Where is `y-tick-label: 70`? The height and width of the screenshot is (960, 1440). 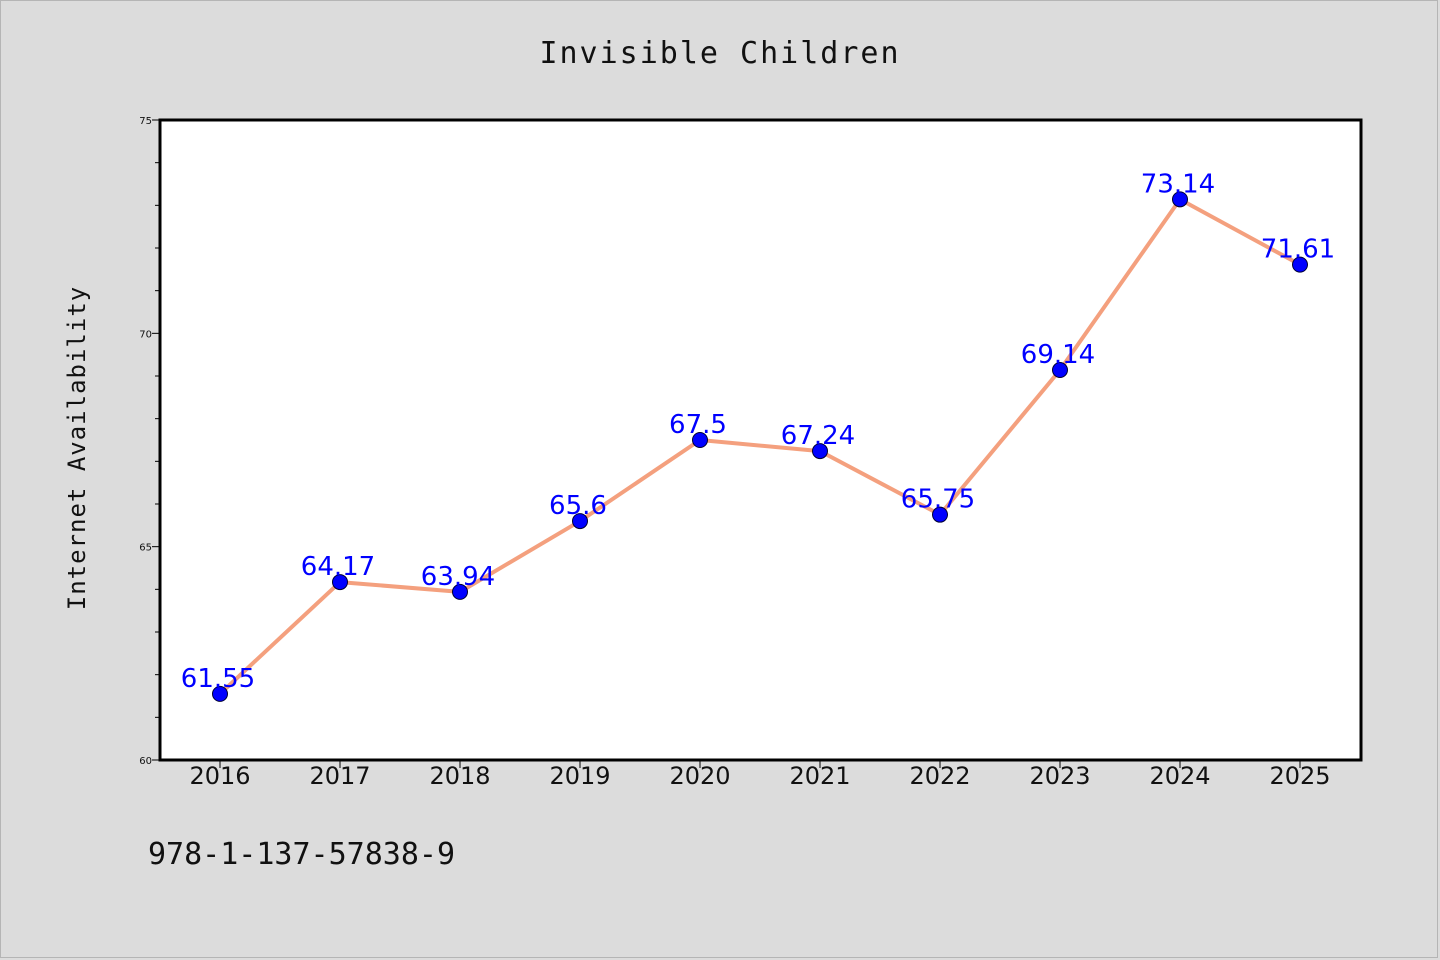
y-tick-label: 70 is located at coordinates (145, 334).